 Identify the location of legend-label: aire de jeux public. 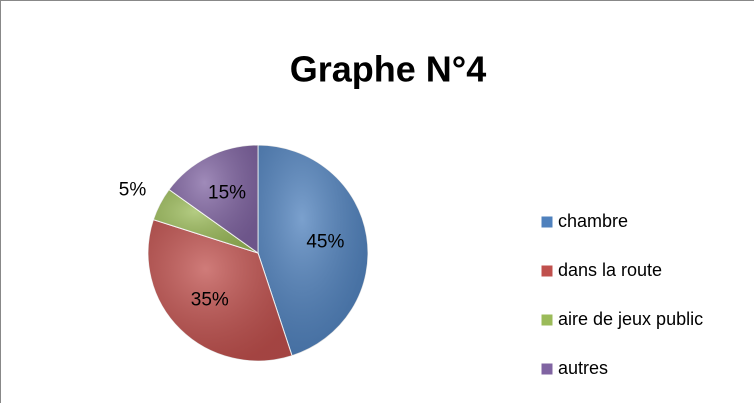
(630, 319).